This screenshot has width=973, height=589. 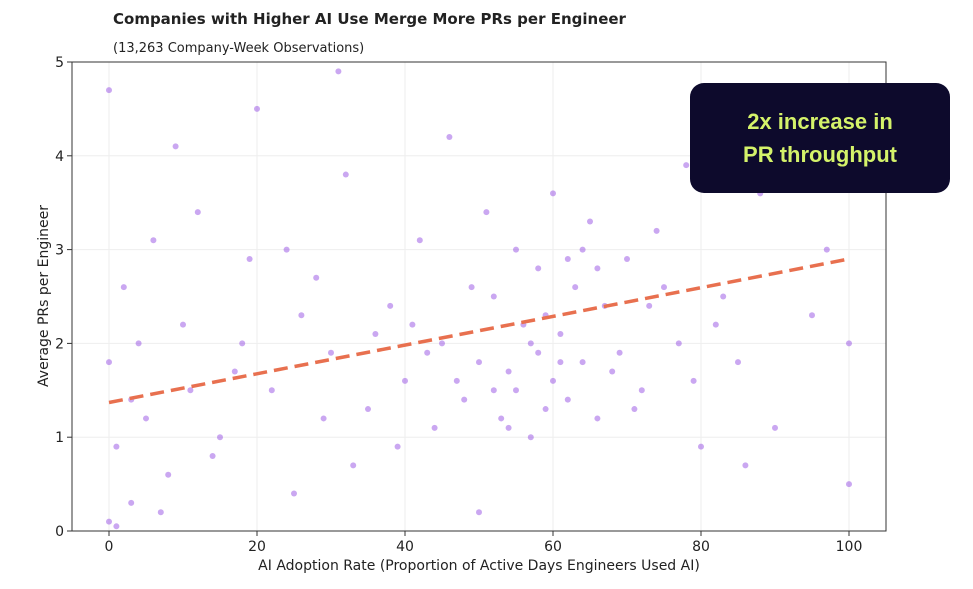 I want to click on annotation-box: 2x increase in PR throughput, so click(x=820, y=138).